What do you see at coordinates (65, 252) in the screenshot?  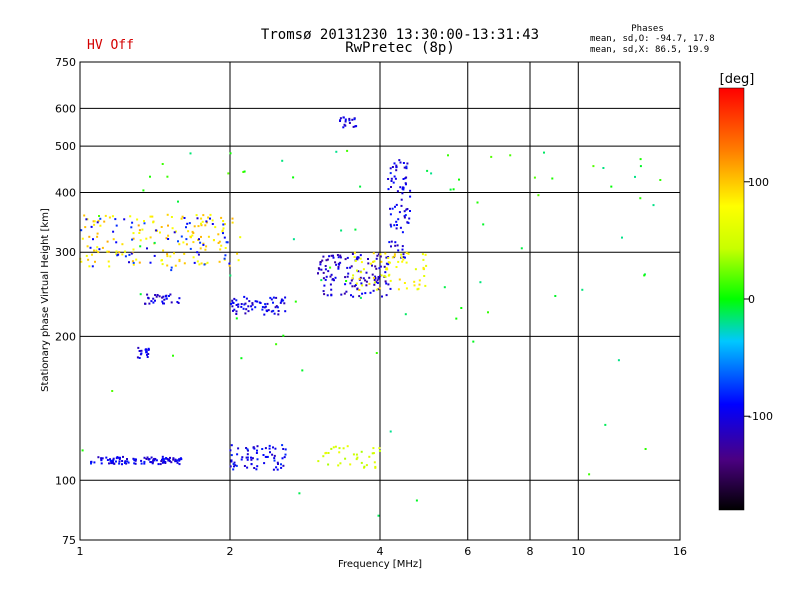 I see `y-tick-label: 300` at bounding box center [65, 252].